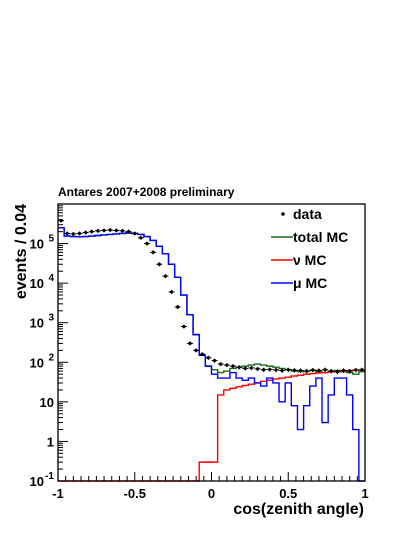  What do you see at coordinates (309, 248) in the screenshot?
I see `legend: data total MC ν MC μ MC` at bounding box center [309, 248].